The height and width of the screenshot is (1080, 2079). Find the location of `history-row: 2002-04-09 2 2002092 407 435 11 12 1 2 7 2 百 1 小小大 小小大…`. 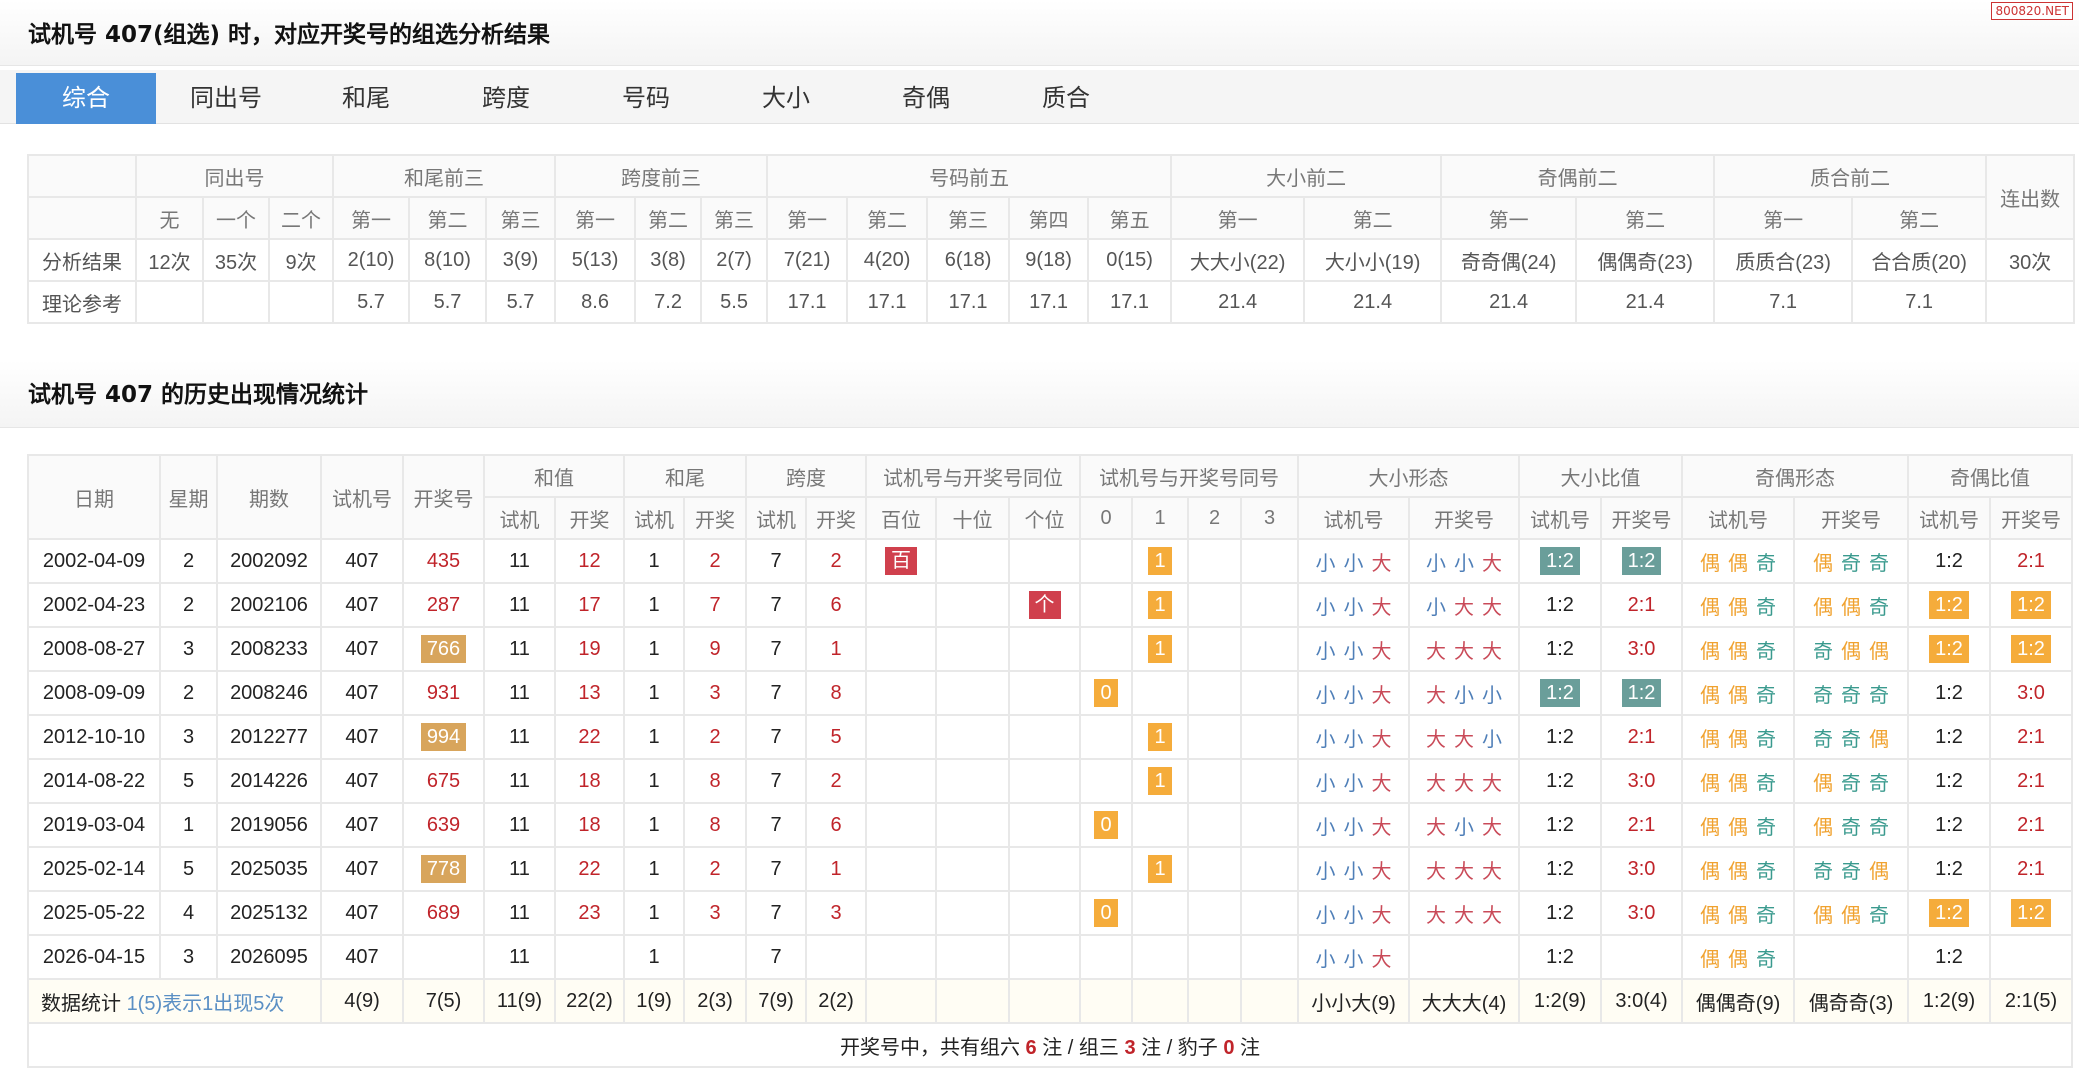

history-row: 2002-04-09 2 2002092 407 435 11 12 1 2 7 2 百 1 小小大 小小大… is located at coordinates (1050, 561).